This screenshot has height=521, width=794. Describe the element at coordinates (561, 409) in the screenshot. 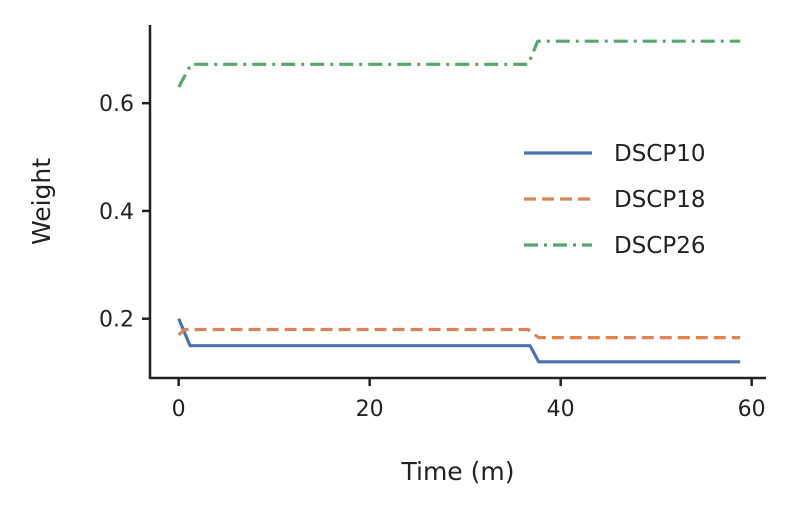

I see `x-tick-label: 40` at that location.